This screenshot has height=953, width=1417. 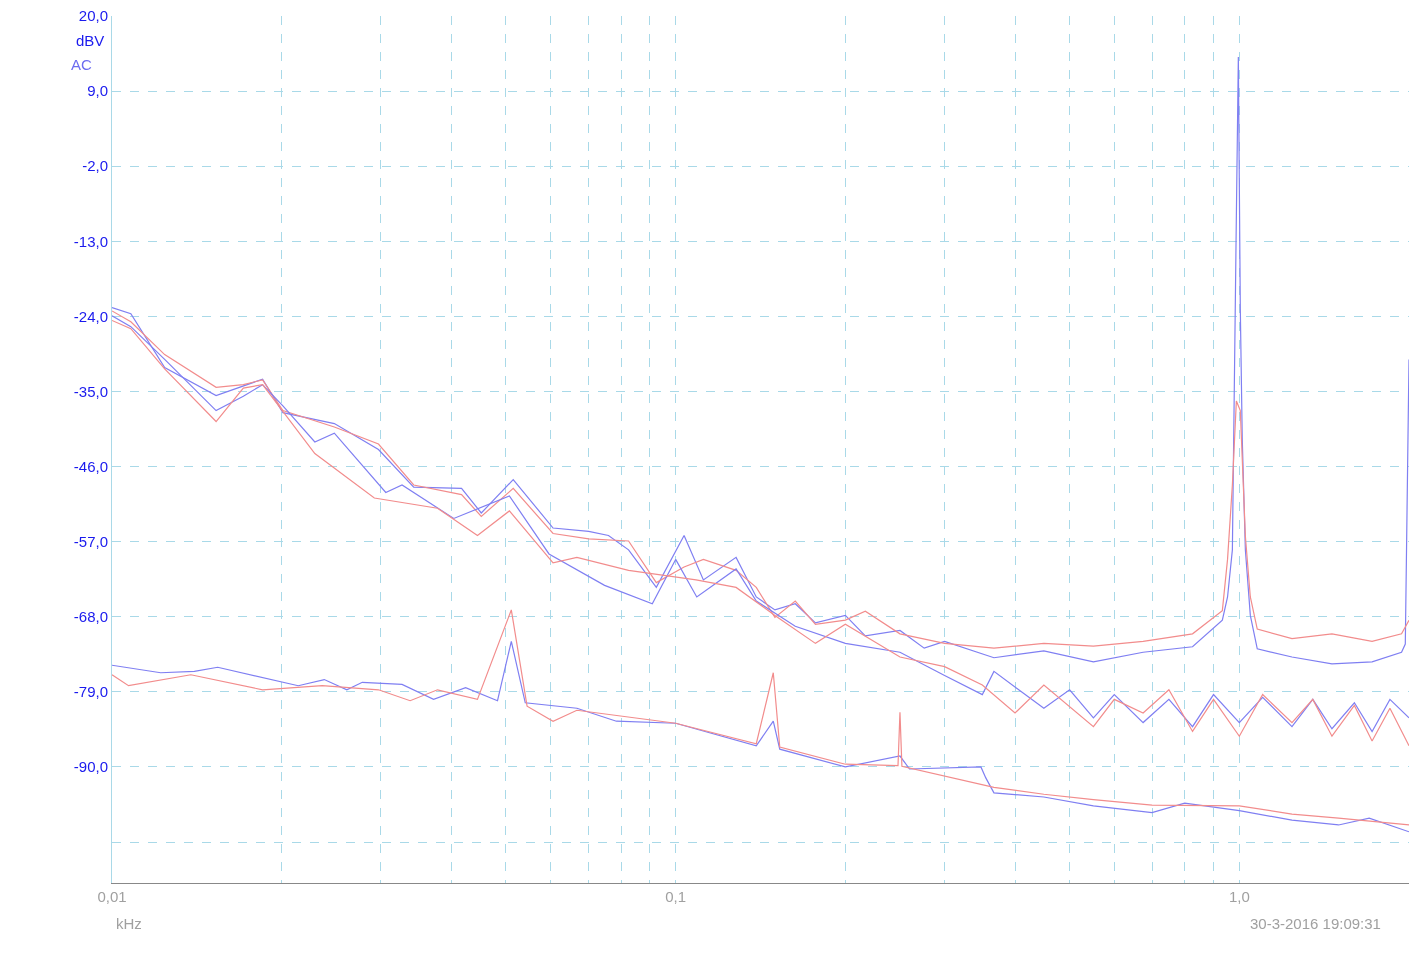 What do you see at coordinates (90, 466) in the screenshot?
I see `y-tick-label: -46,0` at bounding box center [90, 466].